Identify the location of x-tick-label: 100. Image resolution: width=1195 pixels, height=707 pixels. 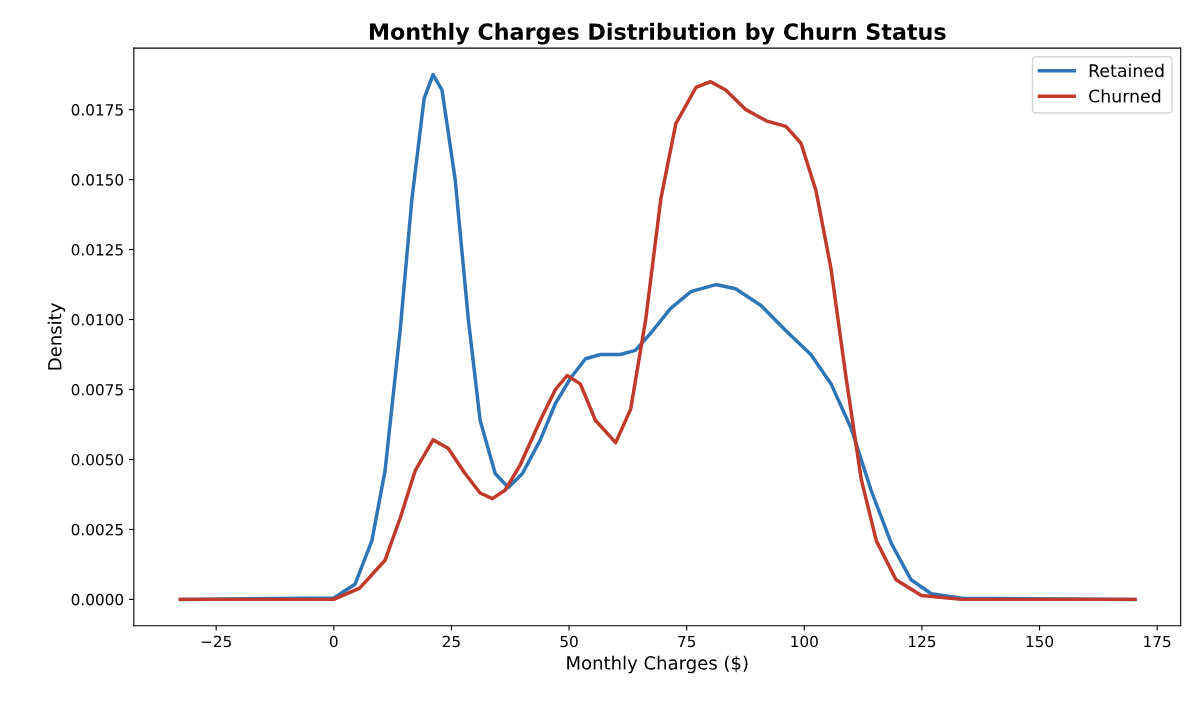
(804, 641).